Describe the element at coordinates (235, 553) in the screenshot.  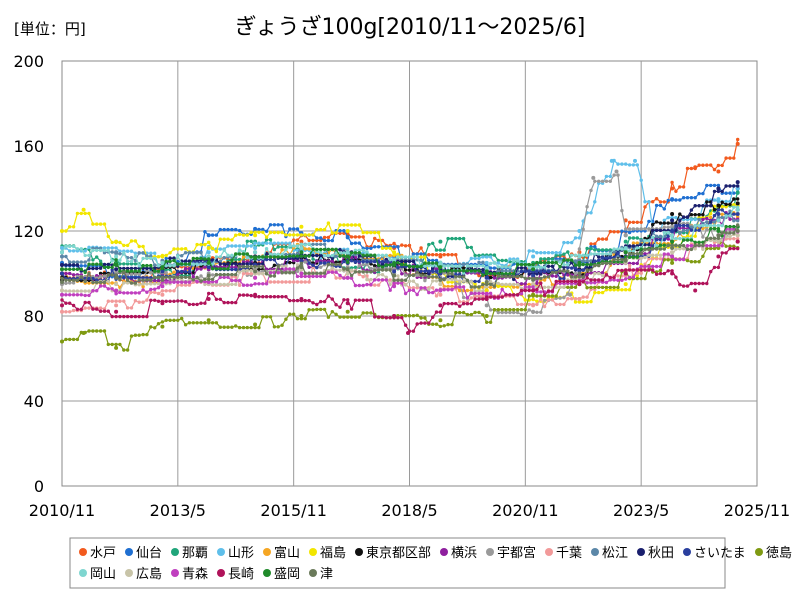
I see `legend-item: 山形` at that location.